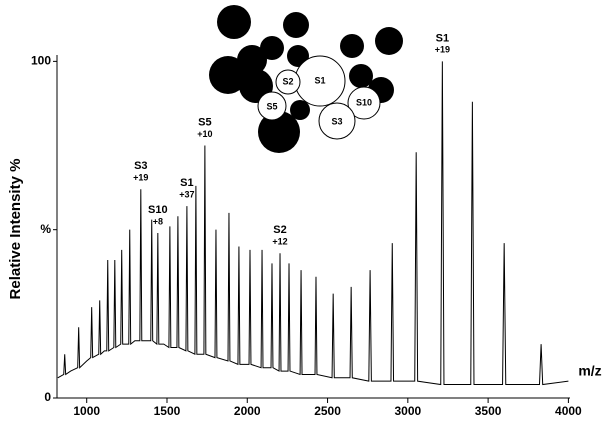  Describe the element at coordinates (167, 411) in the screenshot. I see `x-tick-label: 1500` at that location.